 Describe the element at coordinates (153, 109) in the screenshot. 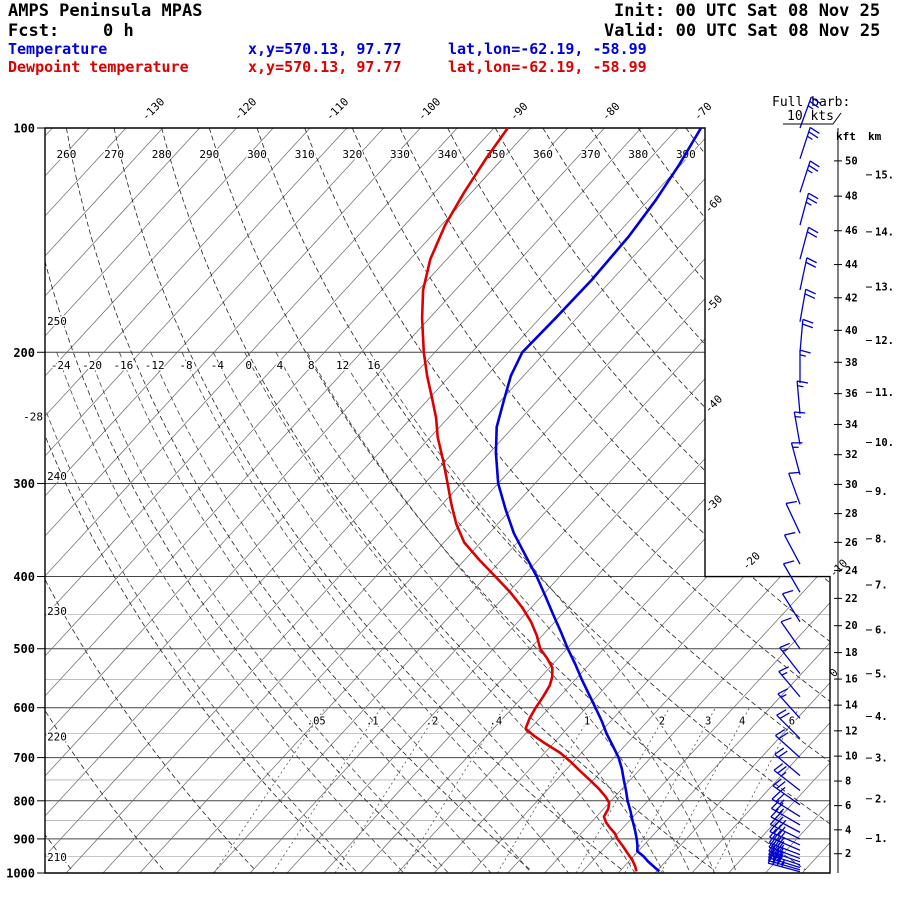

I see `isotherm-top-label: -130` at that location.